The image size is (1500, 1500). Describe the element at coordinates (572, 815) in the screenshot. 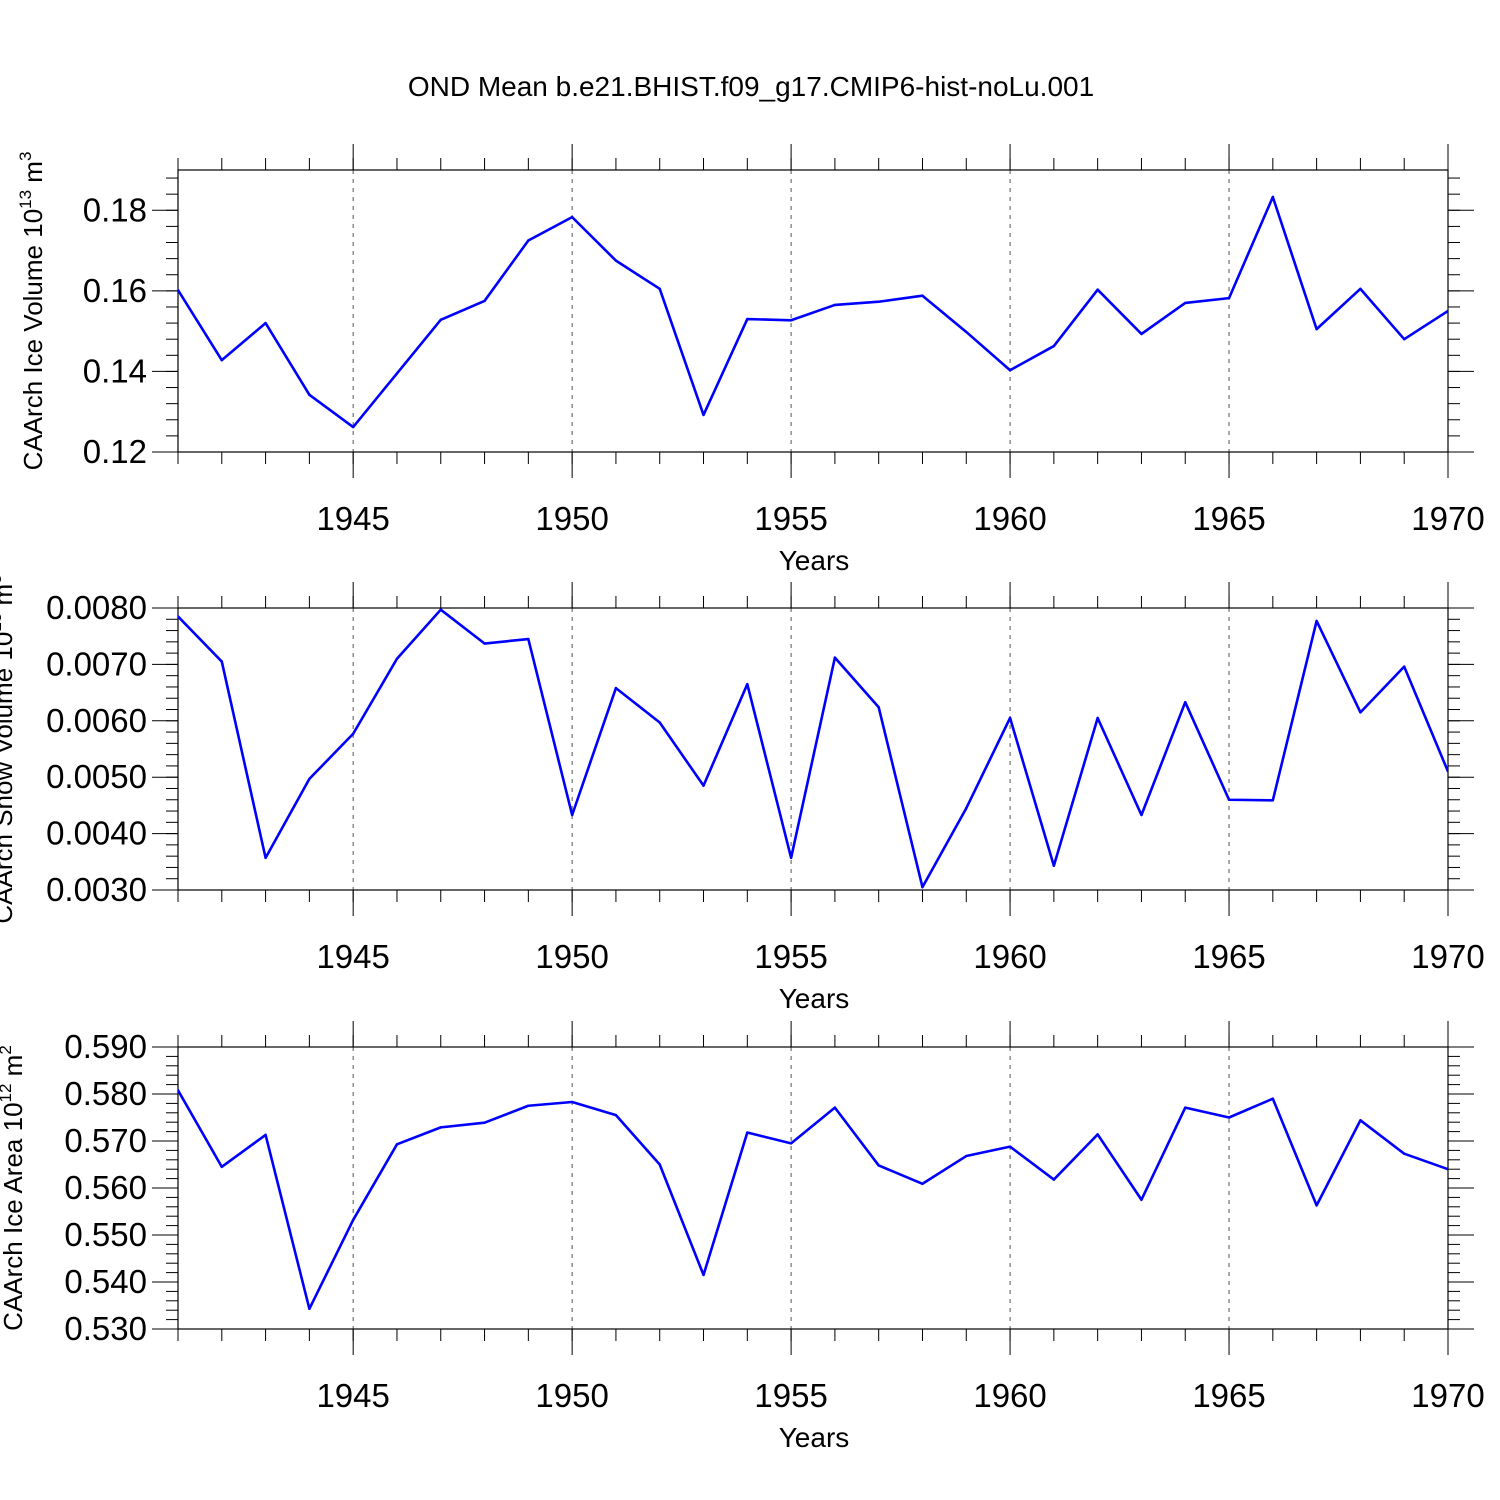

I see `data-point-snow_volume-1950` at that location.